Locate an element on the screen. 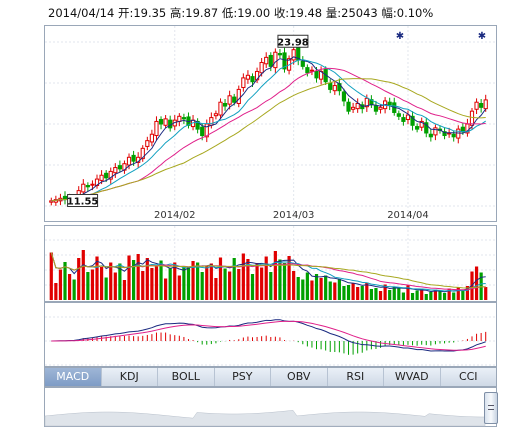 The height and width of the screenshot is (431, 522). price-xtick-label: 2014/04 is located at coordinates (408, 215).